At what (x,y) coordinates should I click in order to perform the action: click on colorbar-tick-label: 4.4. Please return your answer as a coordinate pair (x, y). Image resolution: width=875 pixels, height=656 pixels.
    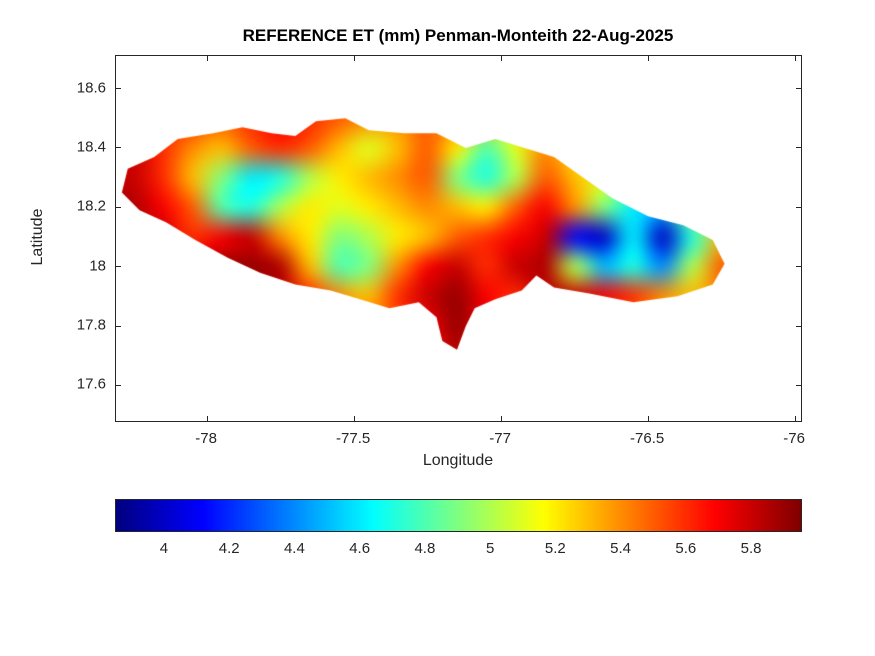
    Looking at the image, I should click on (294, 548).